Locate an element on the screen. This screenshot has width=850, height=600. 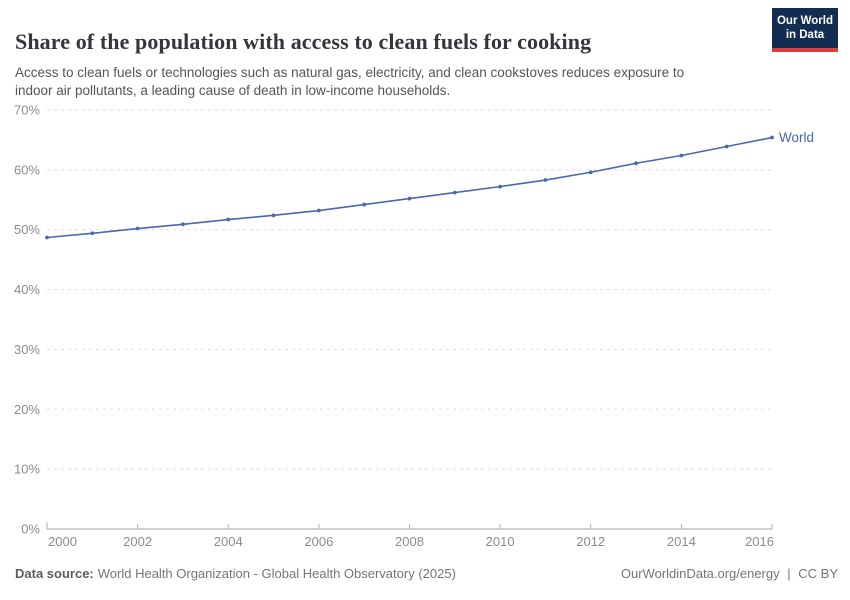
x-axis-tick-label: 2008 is located at coordinates (409, 541).